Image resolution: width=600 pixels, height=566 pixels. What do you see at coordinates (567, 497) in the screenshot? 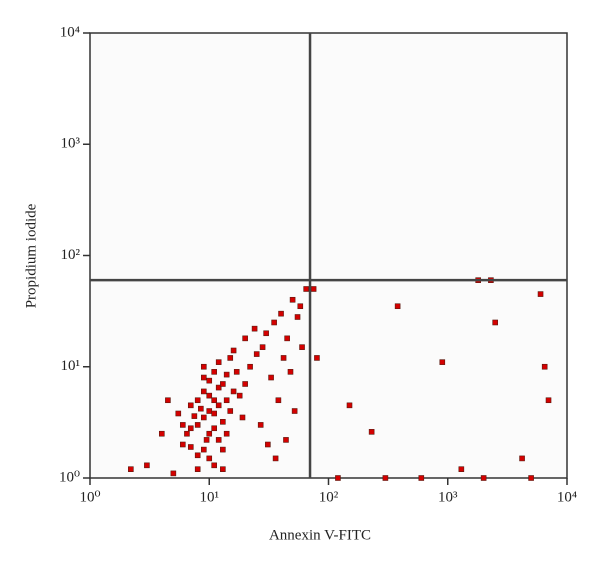
I see `x-tick-label: 10⁴` at bounding box center [567, 497].